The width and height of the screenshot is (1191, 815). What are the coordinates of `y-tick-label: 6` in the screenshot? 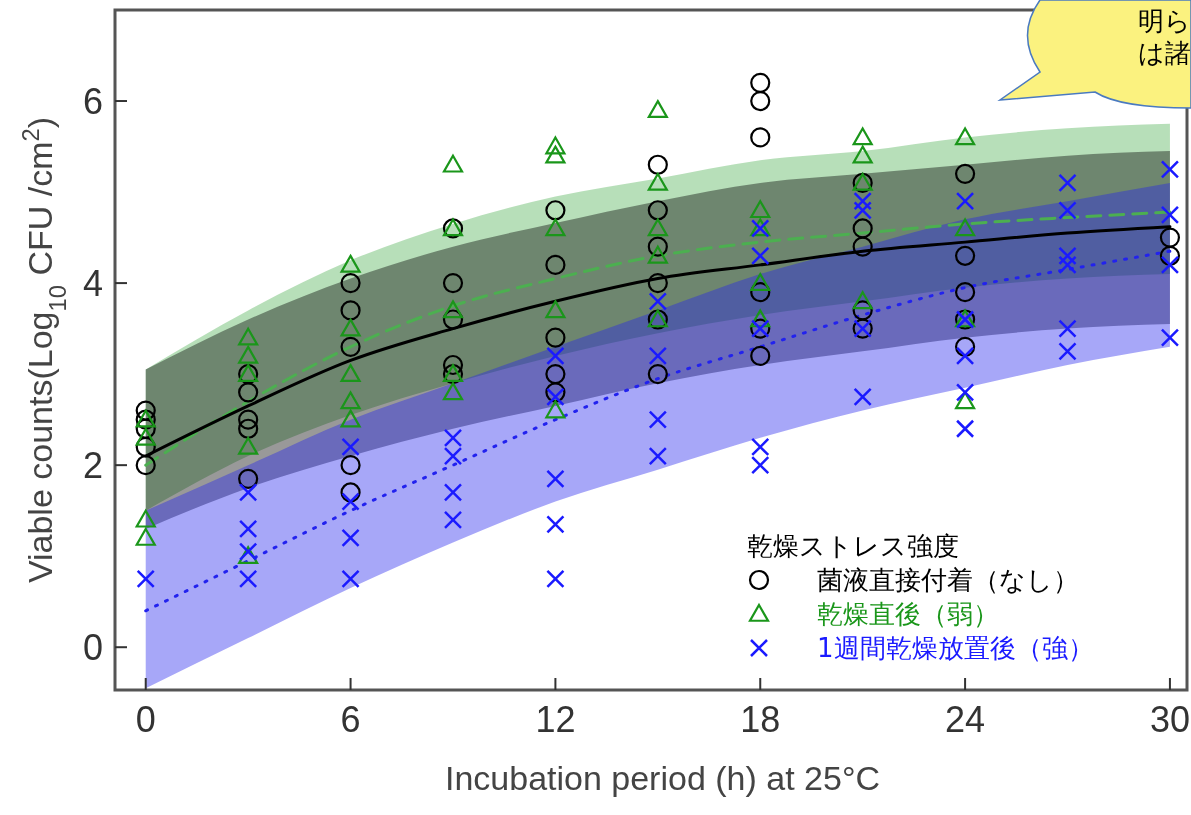 It's located at (92, 101).